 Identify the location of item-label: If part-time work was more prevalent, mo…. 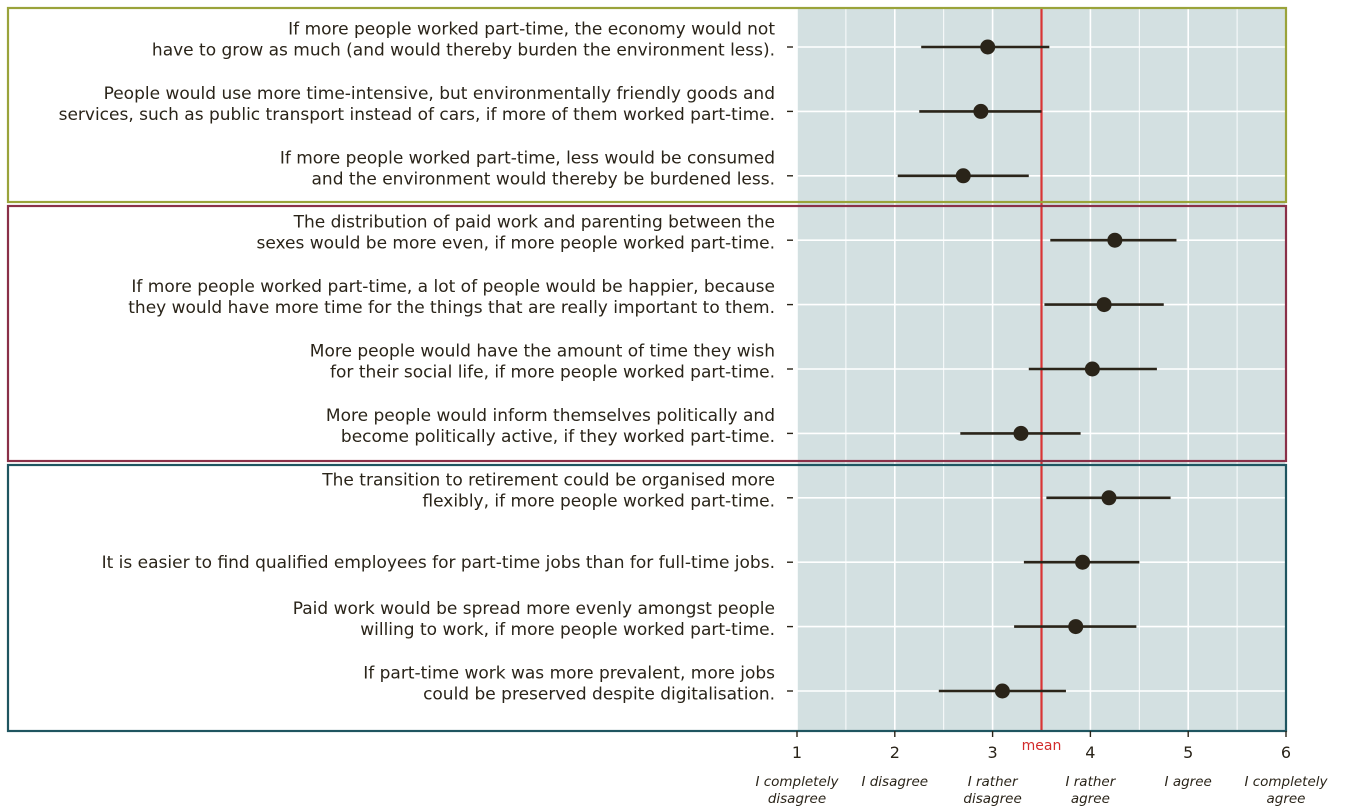
(569, 674).